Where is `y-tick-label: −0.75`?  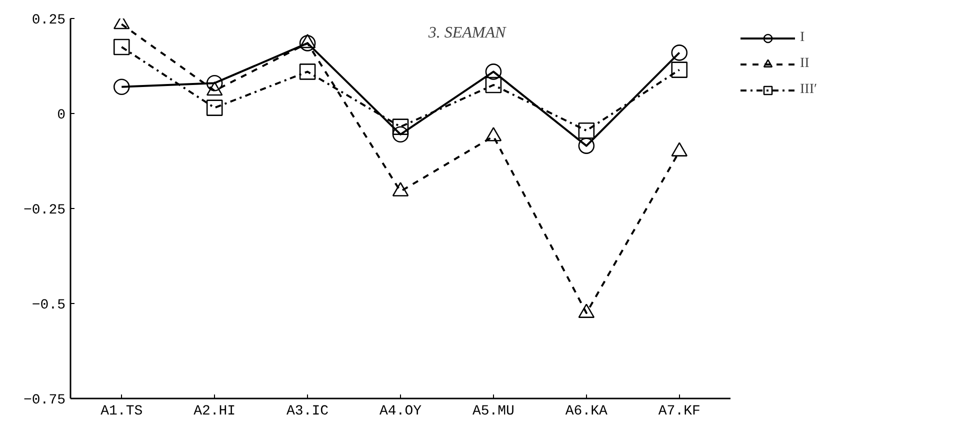 y-tick-label: −0.75 is located at coordinates (44, 400).